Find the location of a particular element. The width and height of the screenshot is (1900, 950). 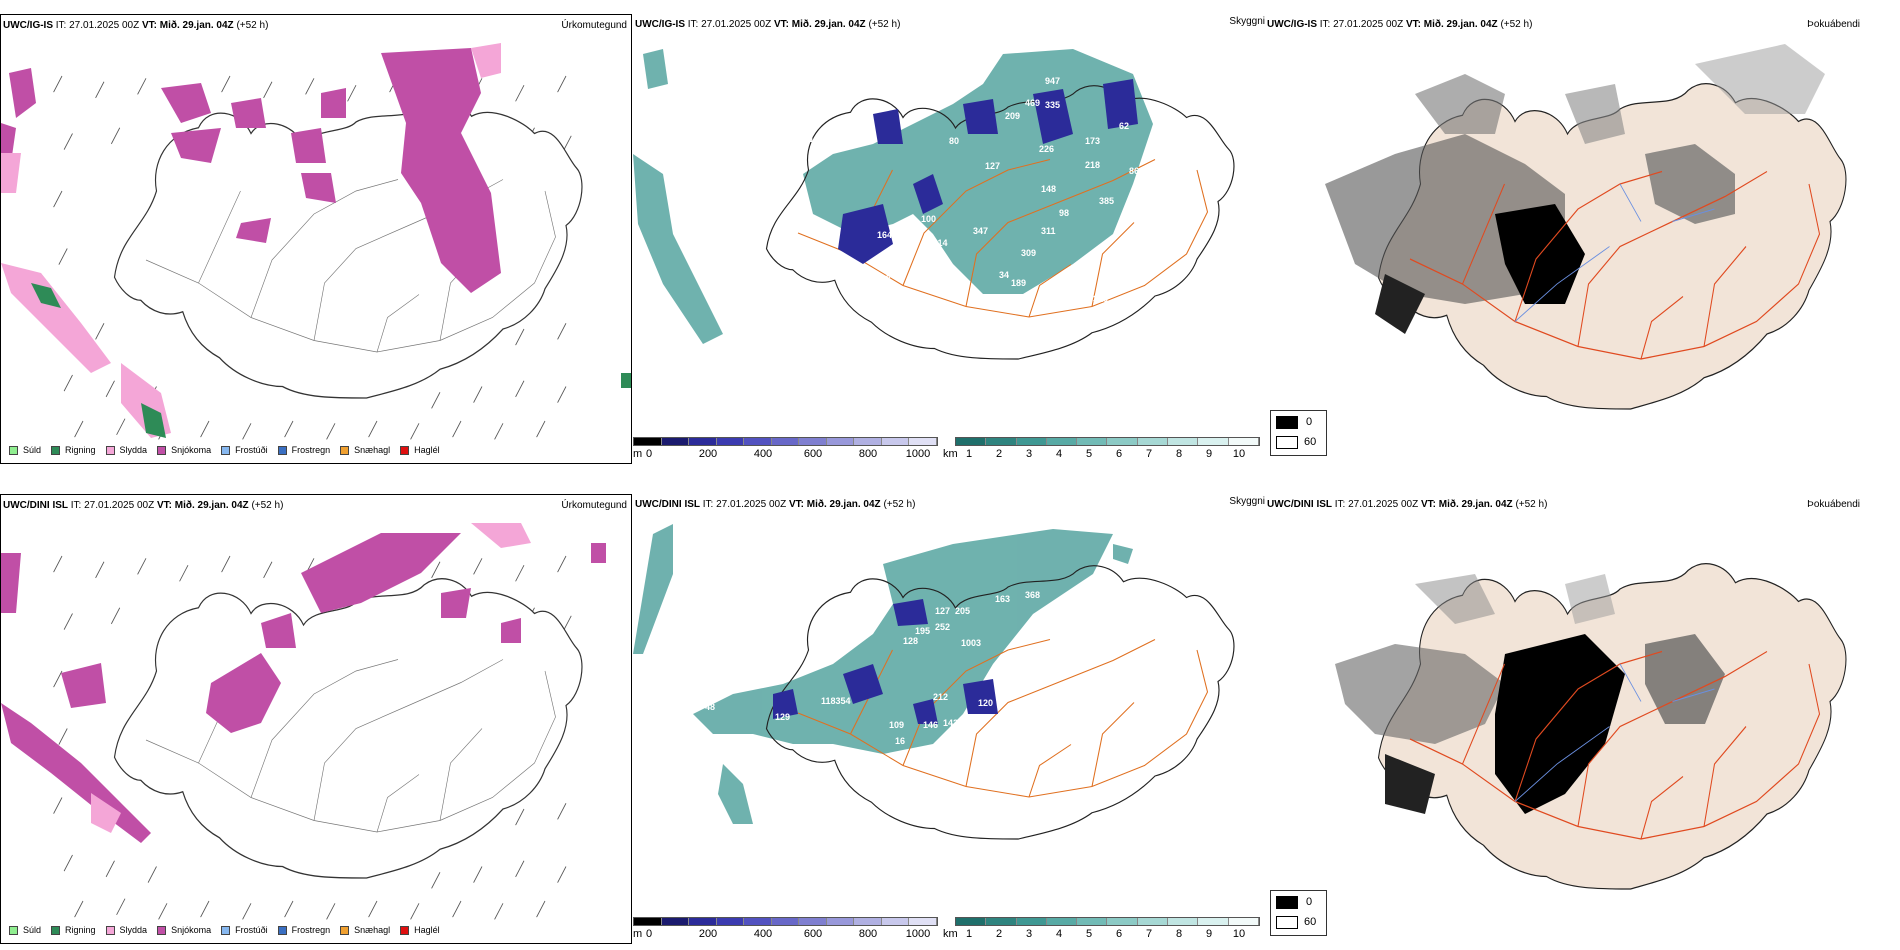

cloud-base-tick: 1000 is located at coordinates (918, 454).